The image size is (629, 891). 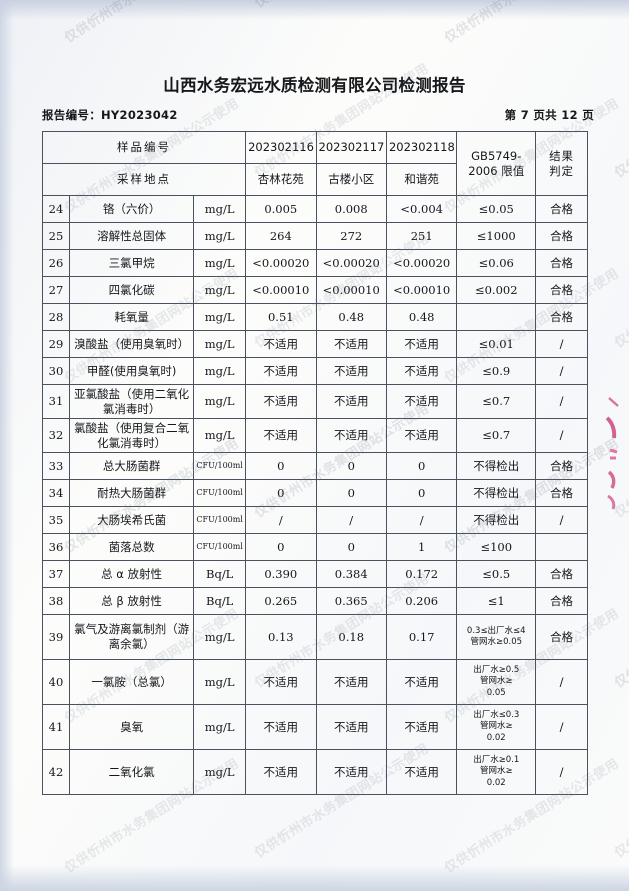 What do you see at coordinates (496, 737) in the screenshot?
I see `limit-line: 0.02` at bounding box center [496, 737].